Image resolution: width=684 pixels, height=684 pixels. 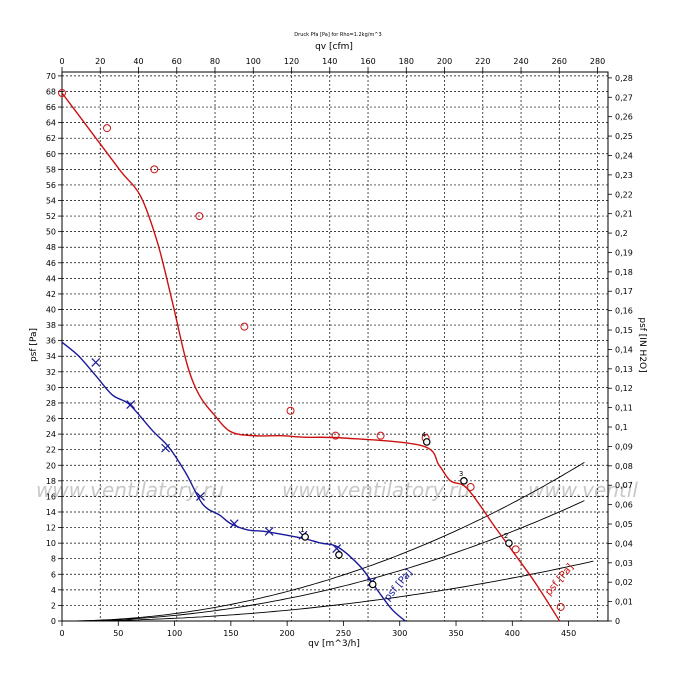 I want to click on left-y-tick-label: 62, so click(x=51, y=138).